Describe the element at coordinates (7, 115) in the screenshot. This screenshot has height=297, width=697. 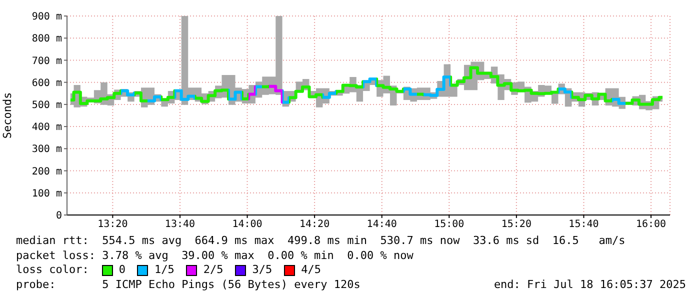
I see `y-axis-title: Seconds` at that location.